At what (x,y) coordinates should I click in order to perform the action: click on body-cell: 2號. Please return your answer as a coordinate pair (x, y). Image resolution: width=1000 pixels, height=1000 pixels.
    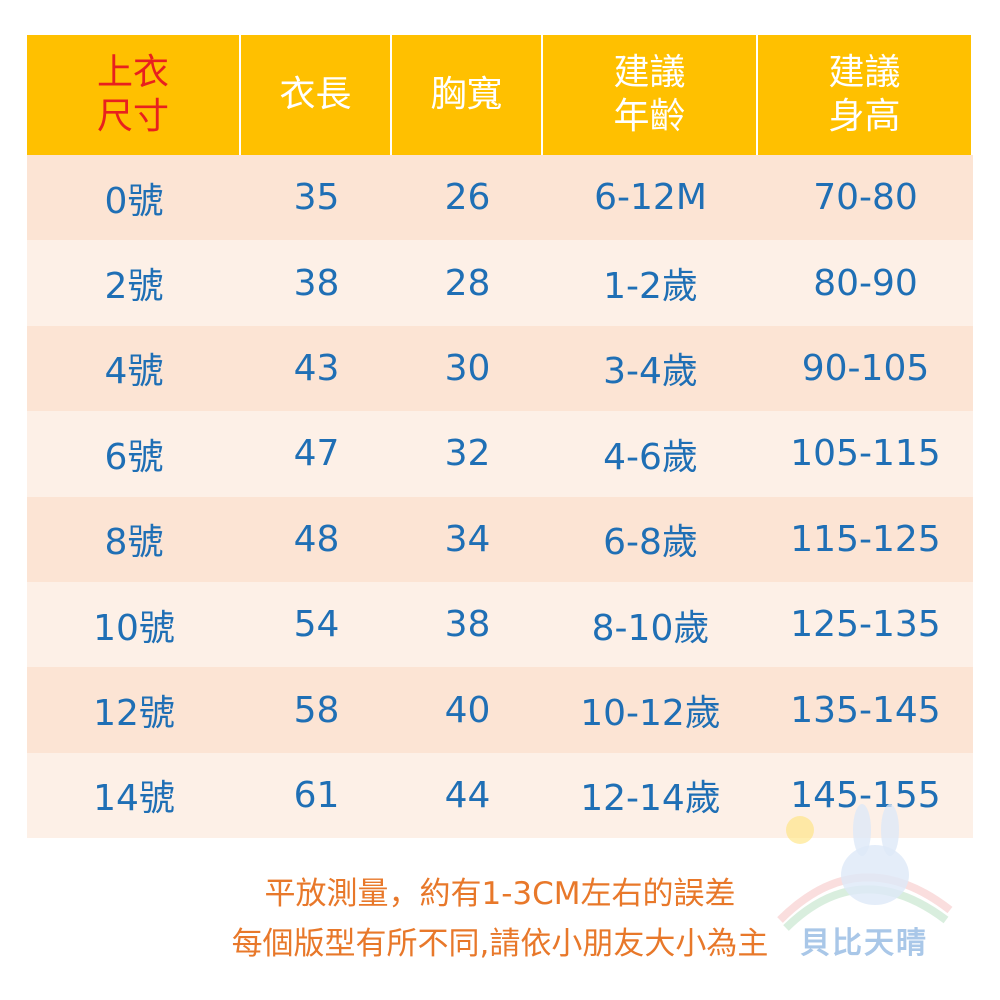
    Looking at the image, I should click on (134, 283).